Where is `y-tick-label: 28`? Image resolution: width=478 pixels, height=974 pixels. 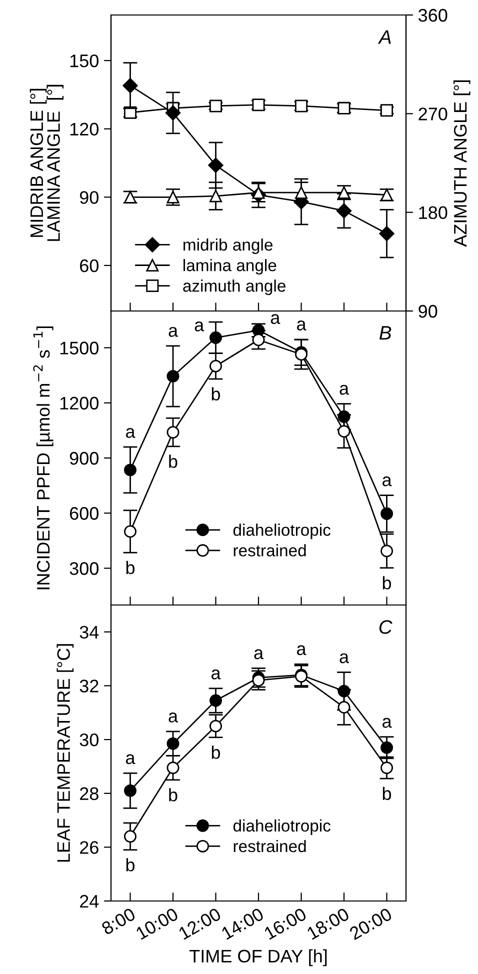 y-tick-label: 28 is located at coordinates (89, 793).